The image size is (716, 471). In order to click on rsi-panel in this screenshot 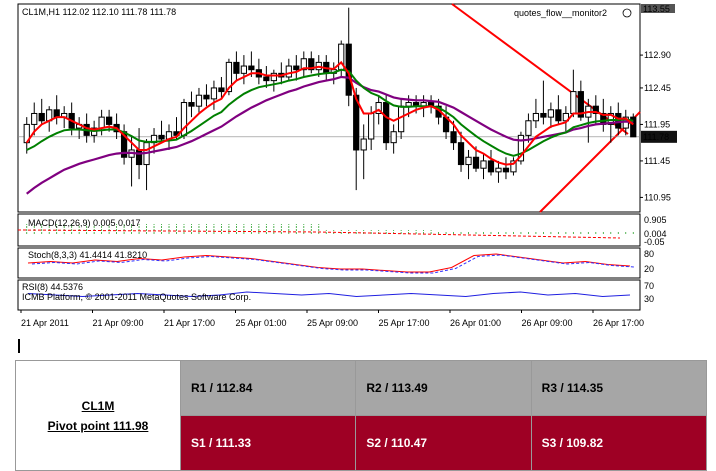, I will do `click(329, 295)`.